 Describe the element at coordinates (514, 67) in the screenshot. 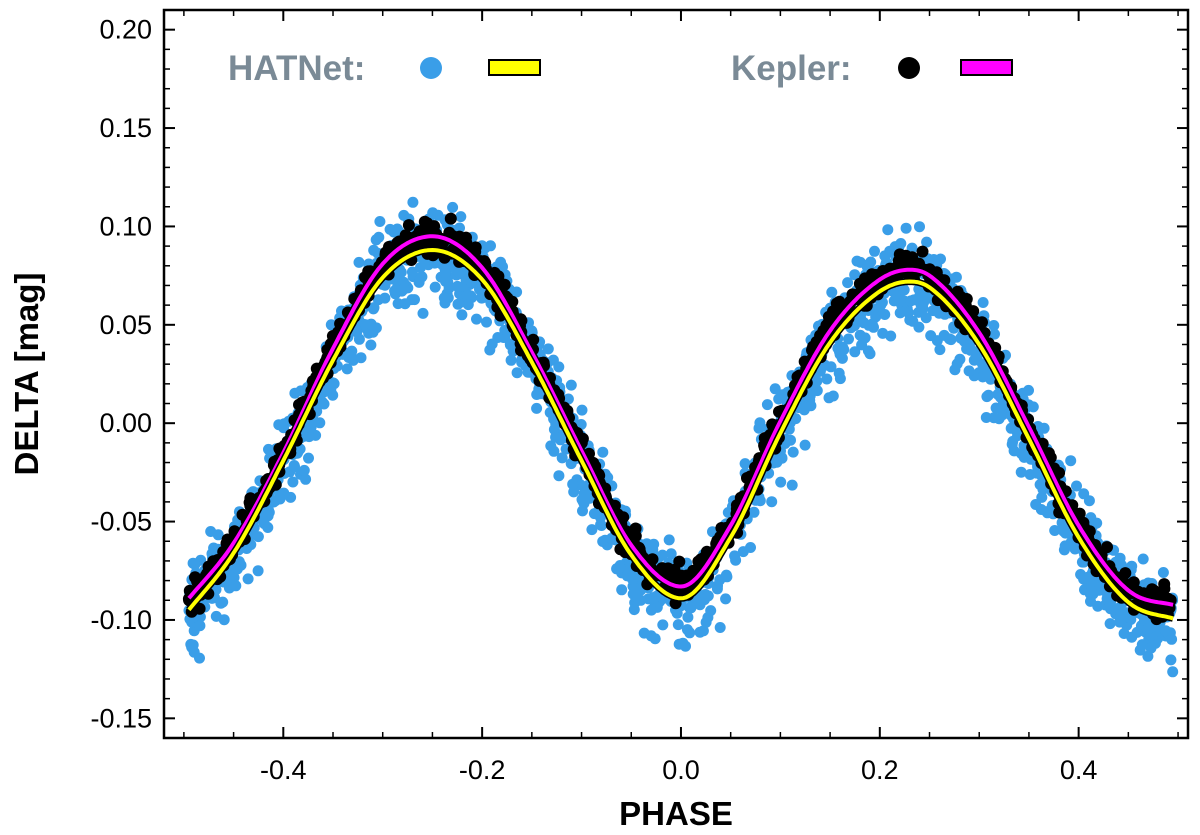

I see `legend-hatnet-line` at that location.